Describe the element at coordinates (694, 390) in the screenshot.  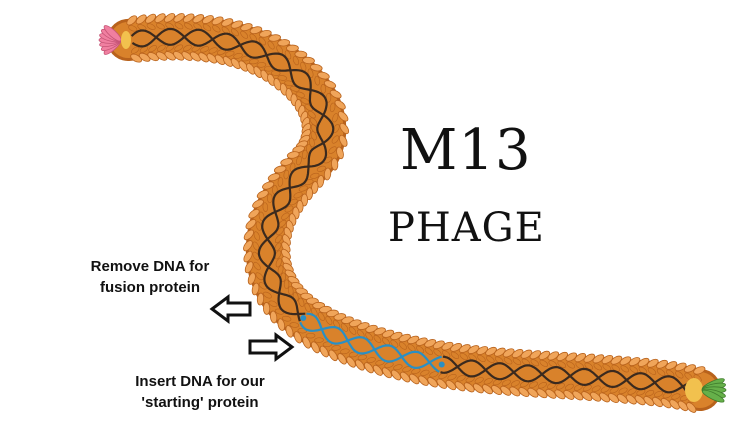
I see `right-cap-base` at that location.